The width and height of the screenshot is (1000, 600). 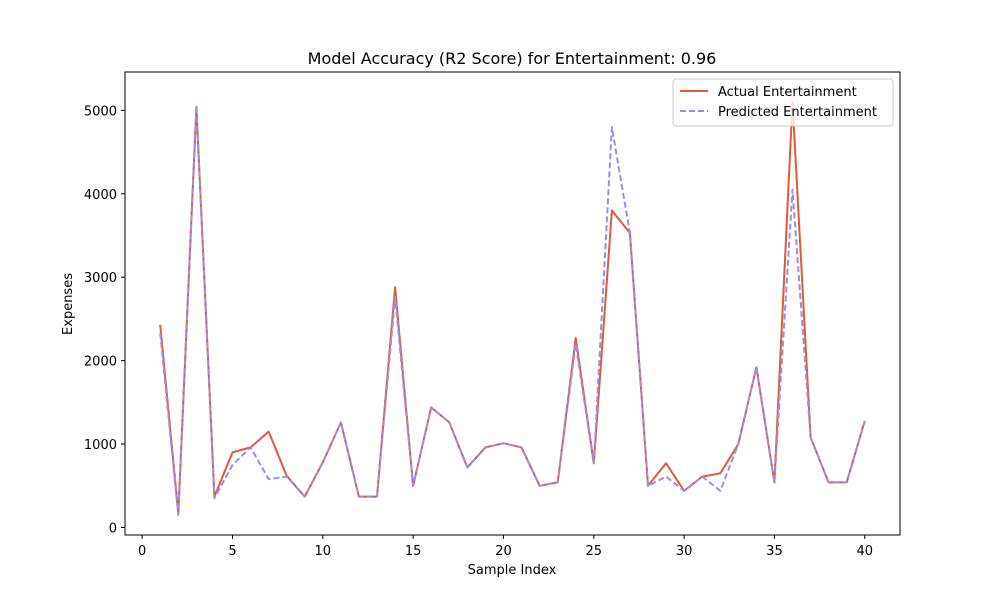 What do you see at coordinates (100, 195) in the screenshot?
I see `y-tick-label: 4000` at bounding box center [100, 195].